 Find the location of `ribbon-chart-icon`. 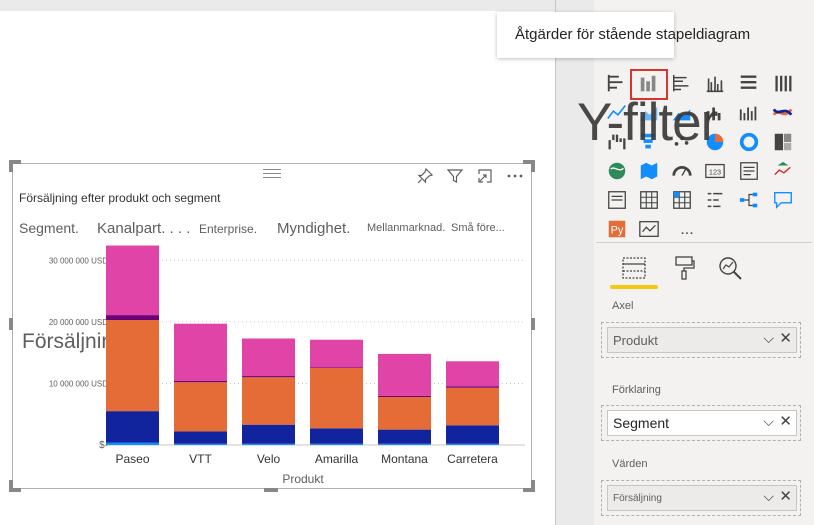

ribbon-chart-icon is located at coordinates (783, 113).